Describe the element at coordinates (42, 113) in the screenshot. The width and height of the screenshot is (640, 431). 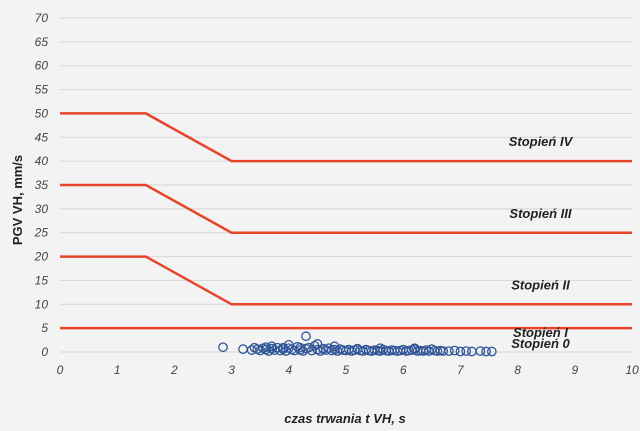
I see `y-tick-label: 50` at that location.